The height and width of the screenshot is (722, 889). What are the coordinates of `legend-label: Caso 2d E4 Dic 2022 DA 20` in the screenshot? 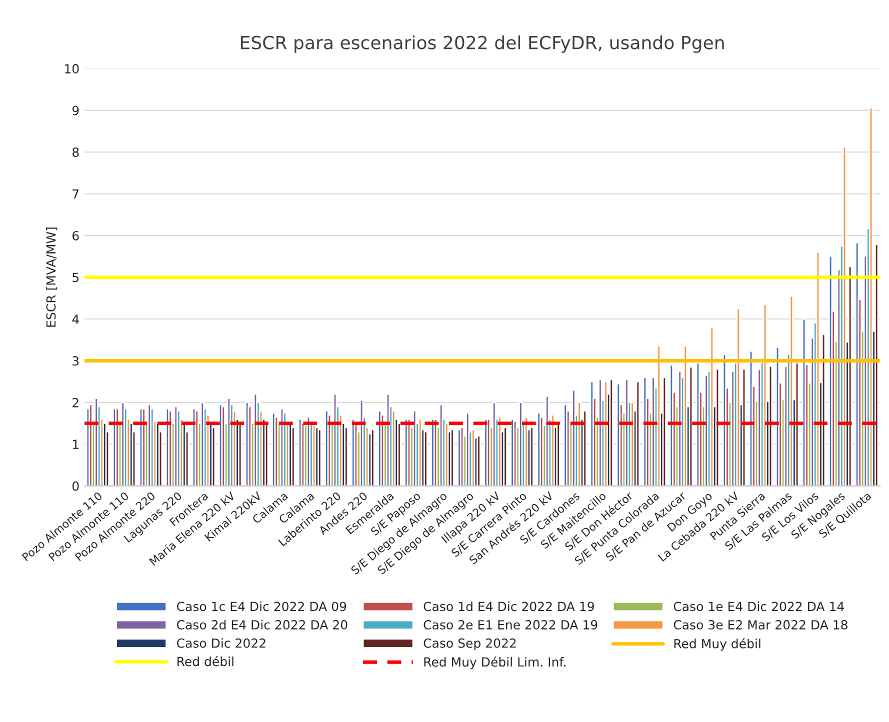 It's located at (262, 625).